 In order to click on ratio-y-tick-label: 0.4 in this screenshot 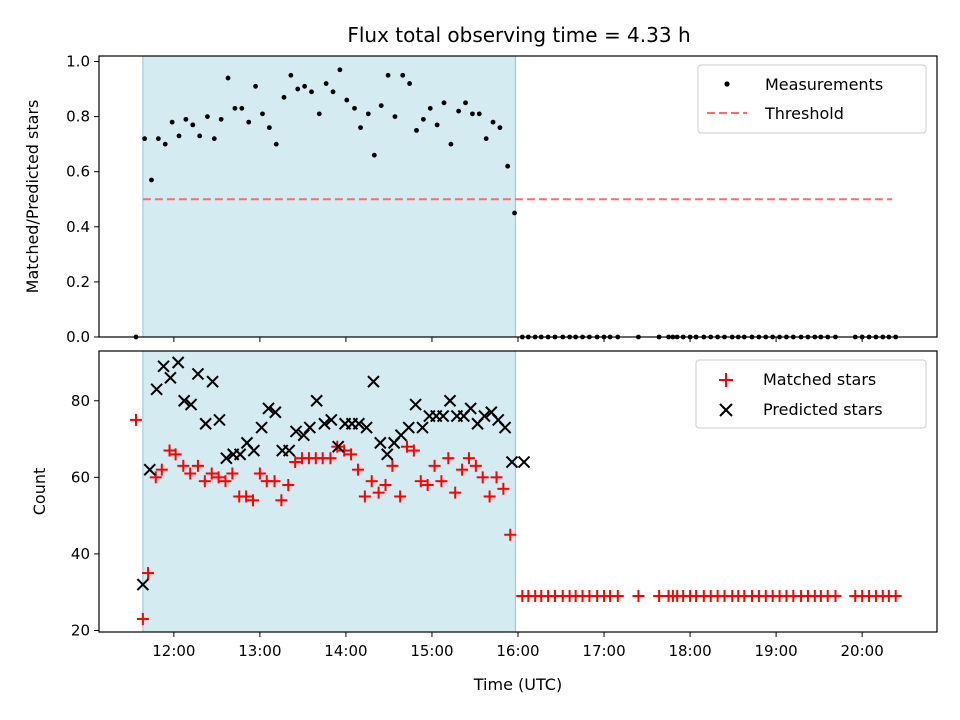, I will do `click(78, 227)`.